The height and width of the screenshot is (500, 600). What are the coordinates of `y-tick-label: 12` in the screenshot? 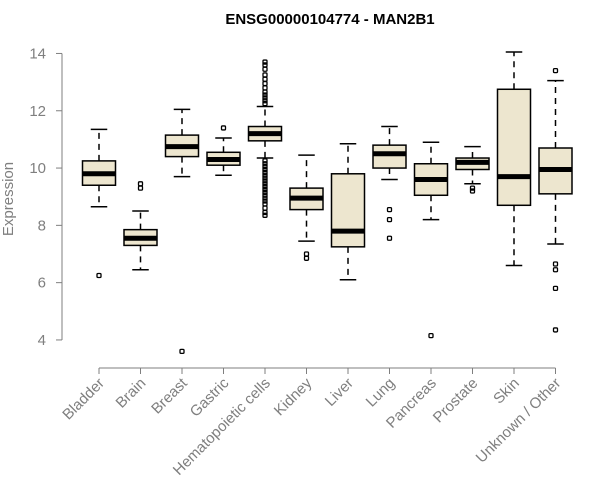 It's located at (37, 111).